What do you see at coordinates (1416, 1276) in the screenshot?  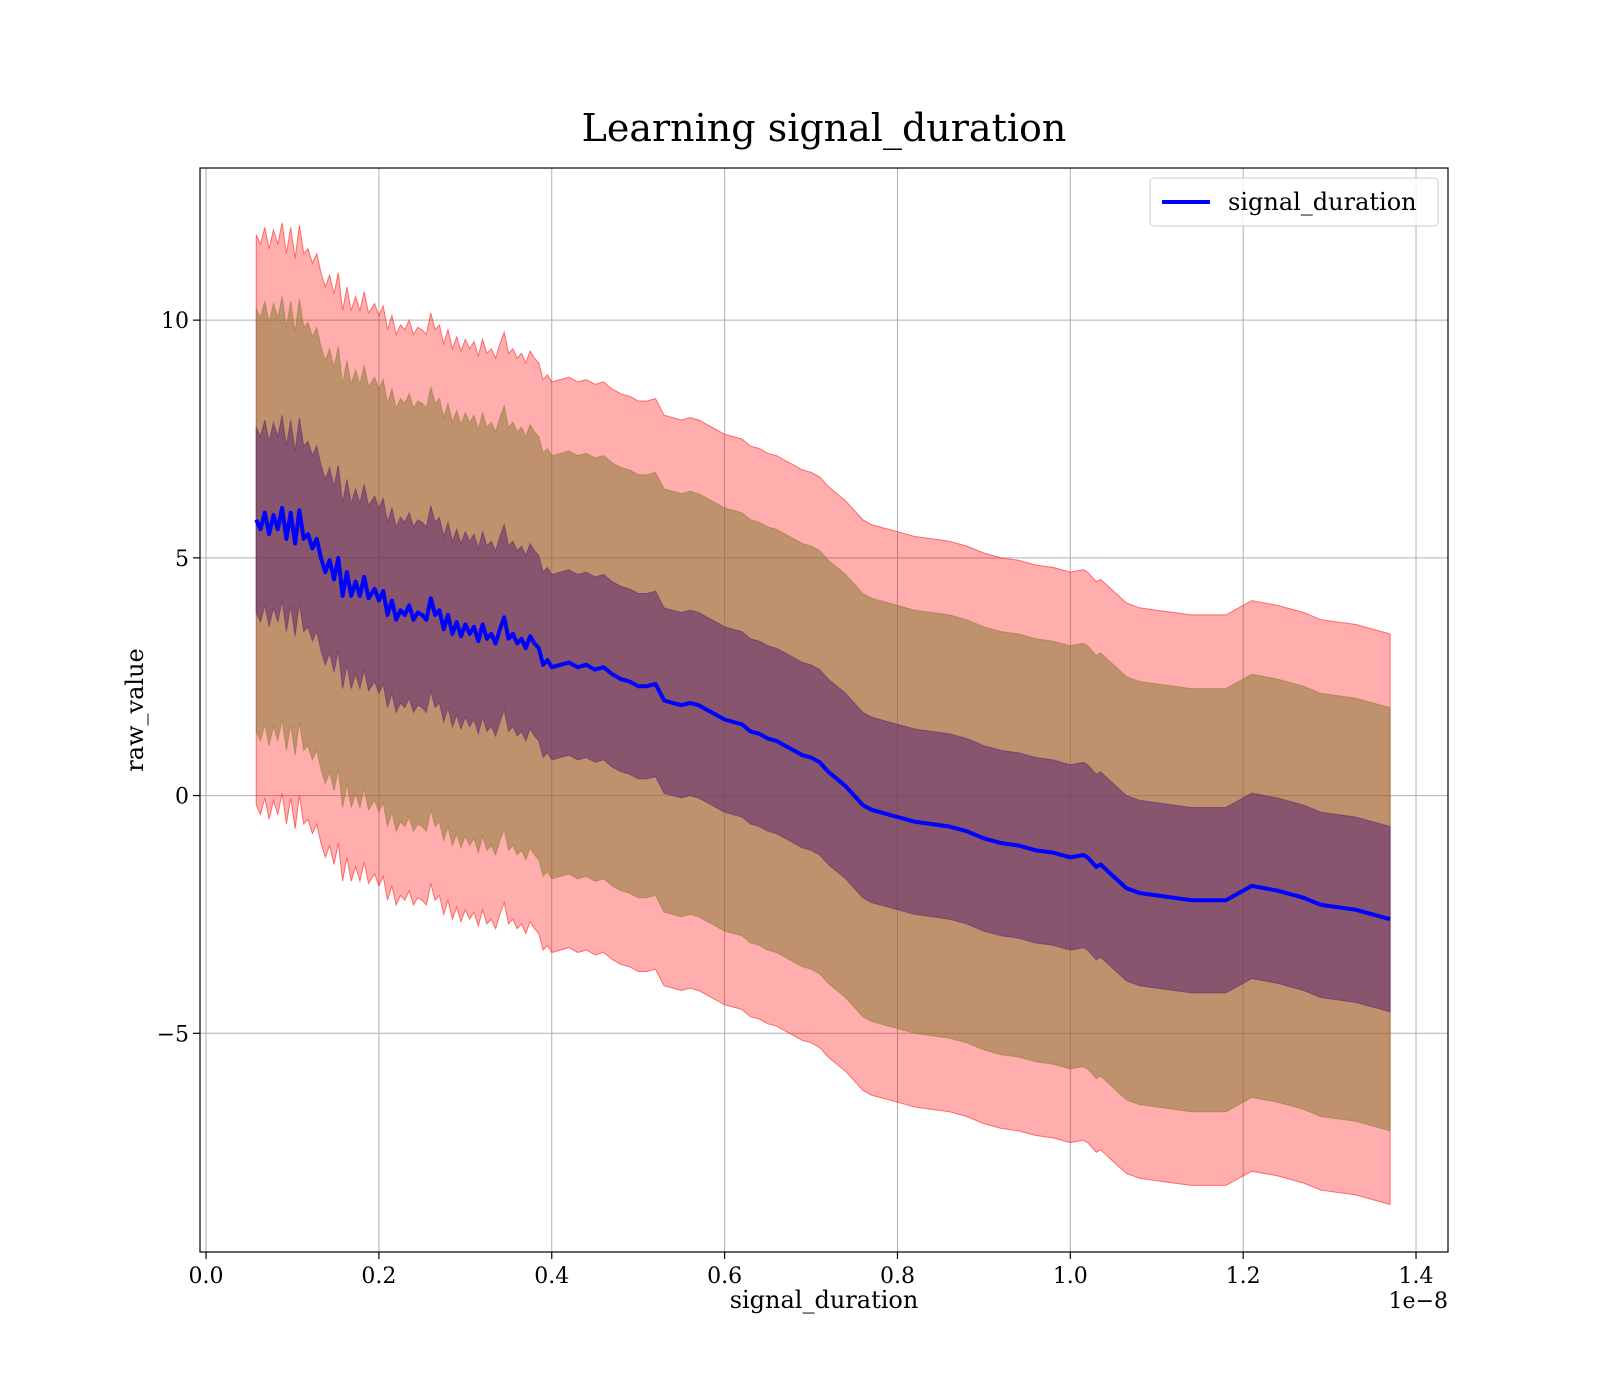 I see `x-tick-label: 1.4` at bounding box center [1416, 1276].